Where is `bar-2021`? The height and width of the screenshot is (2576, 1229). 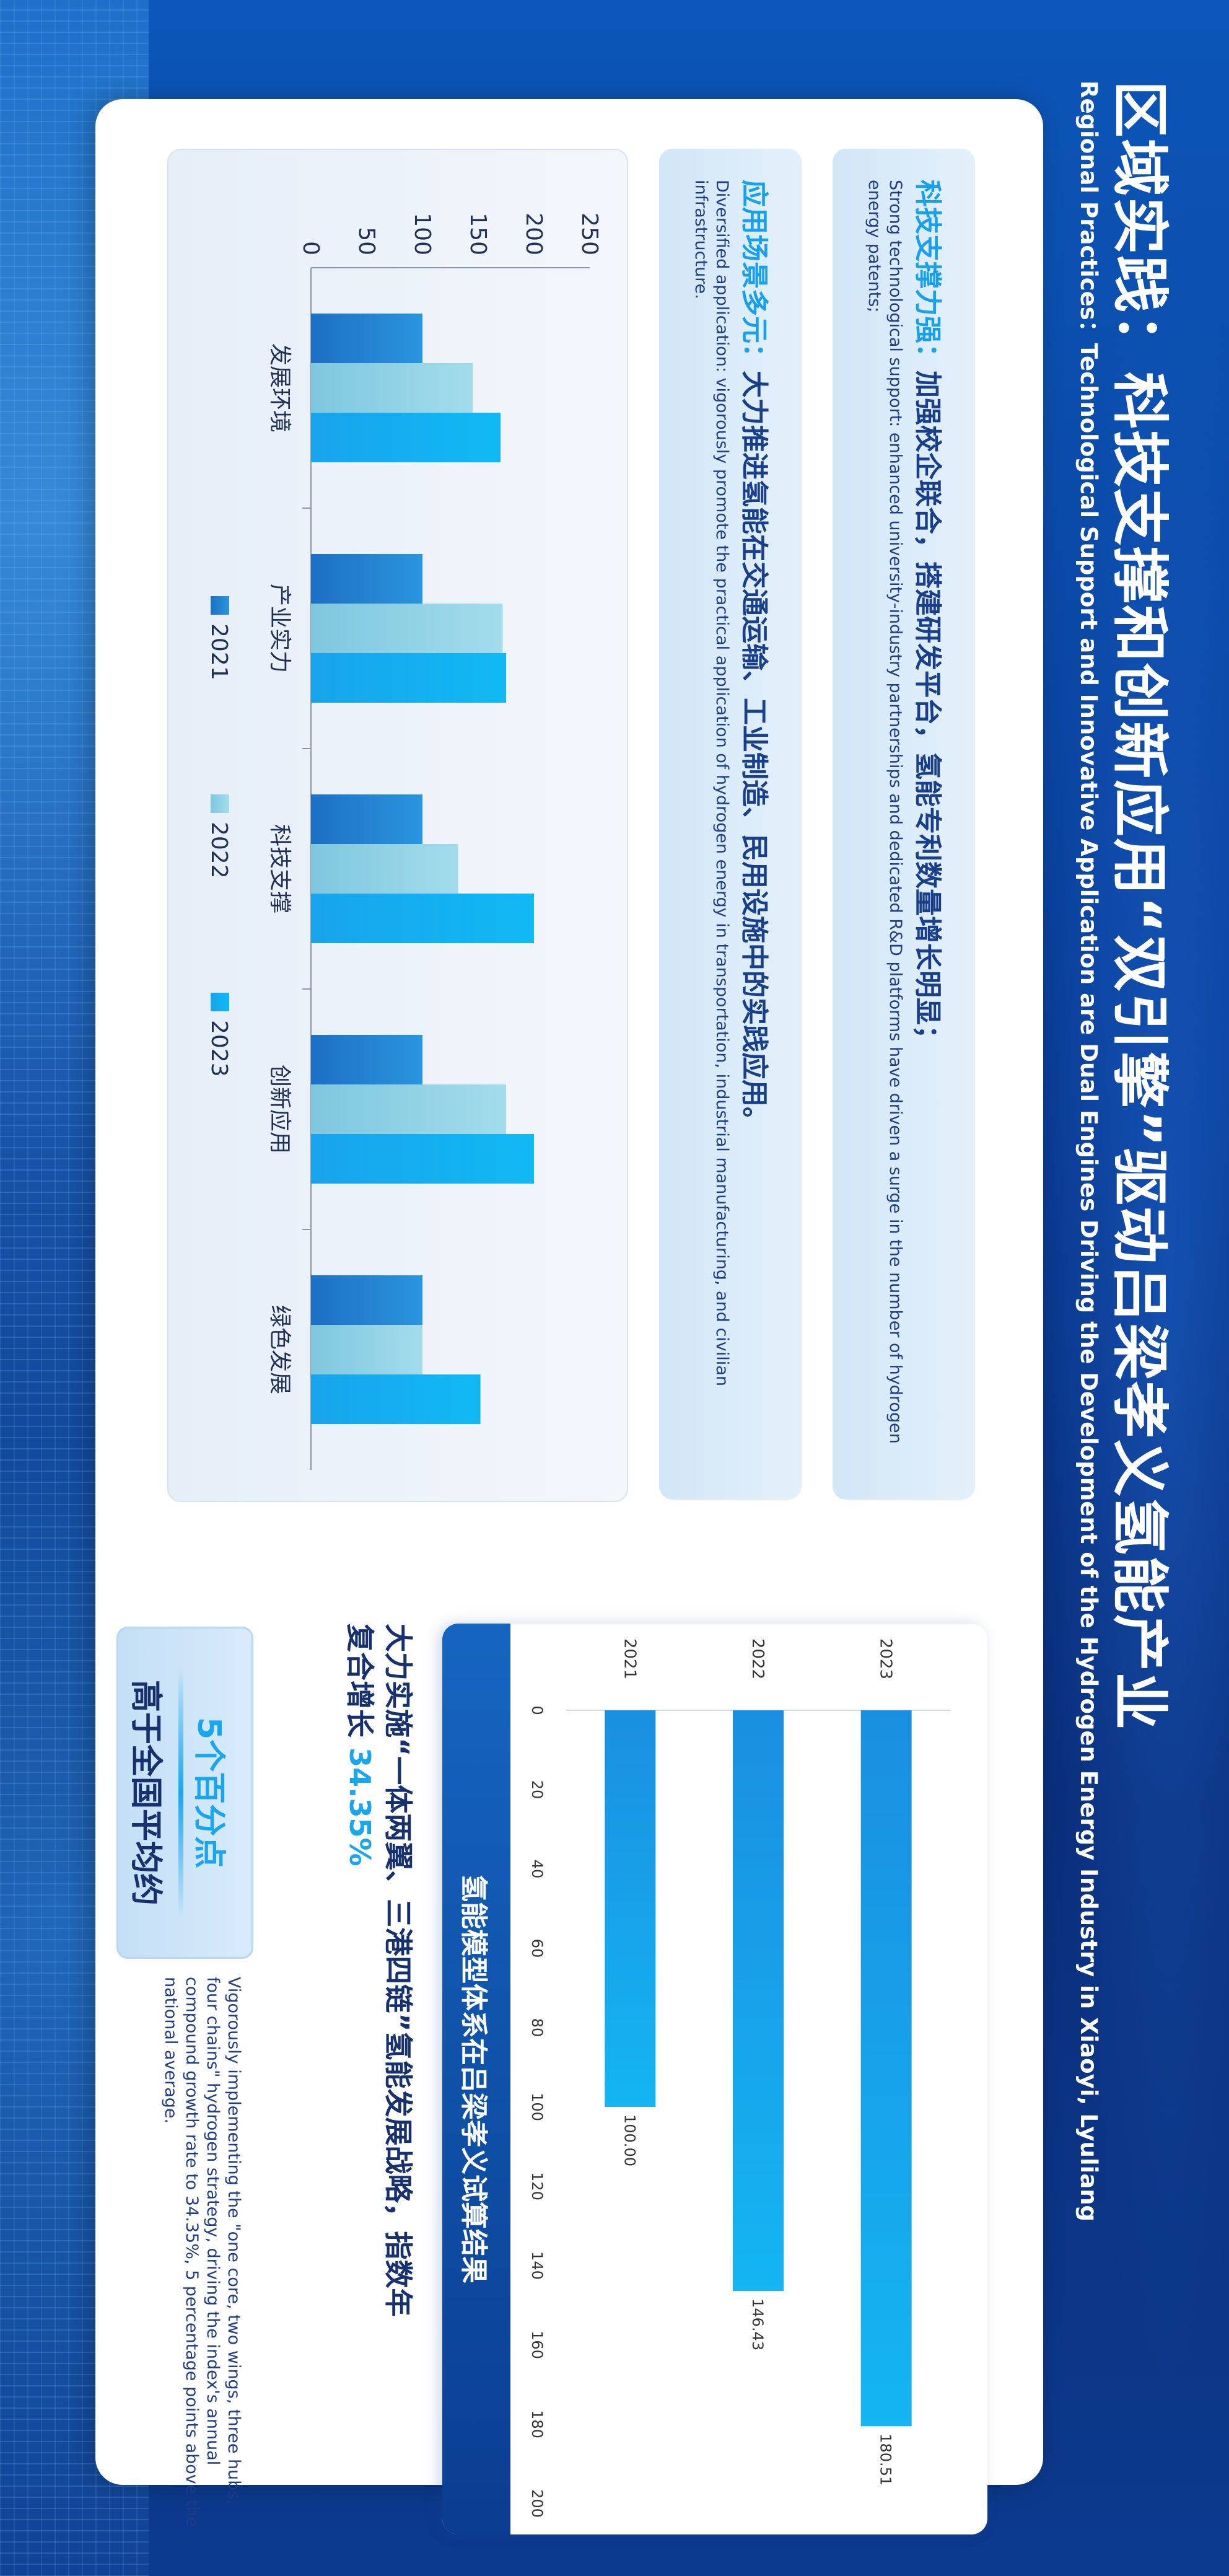
bar-2021 is located at coordinates (631, 1909).